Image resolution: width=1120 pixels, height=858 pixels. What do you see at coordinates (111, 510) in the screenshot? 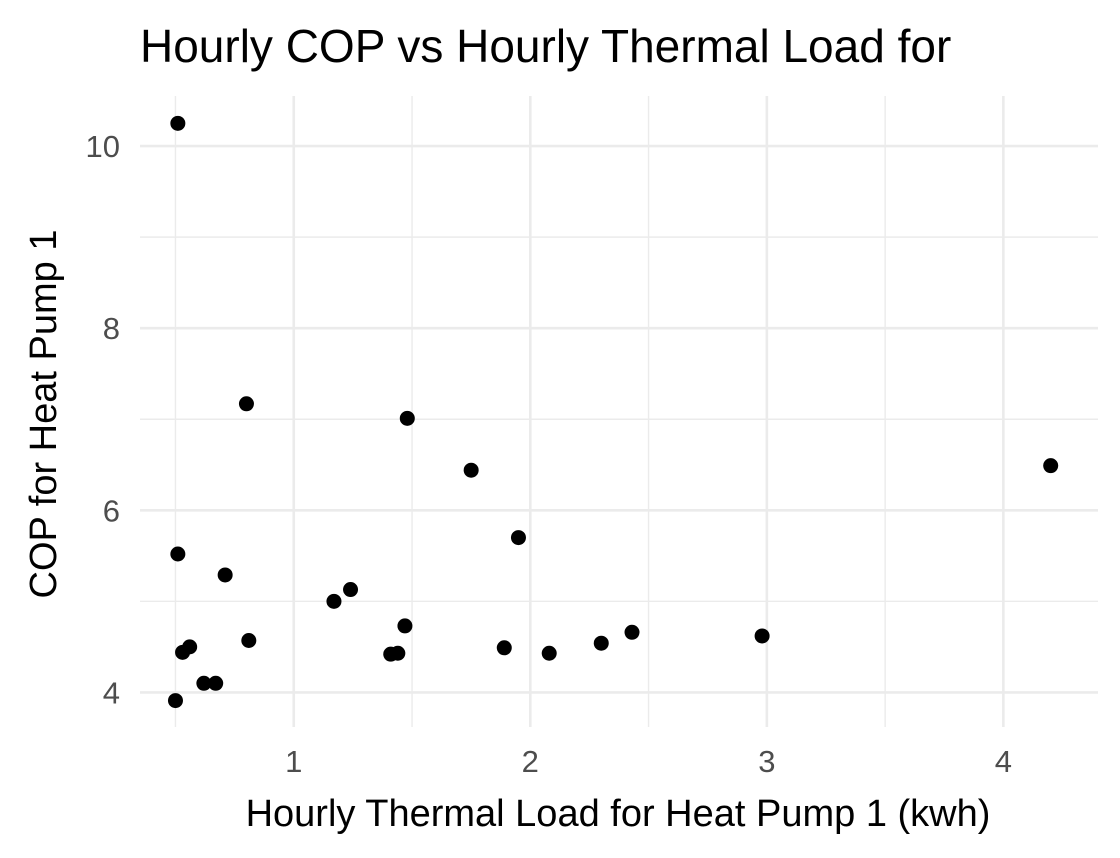
I see `y-tick-label: 6` at bounding box center [111, 510].